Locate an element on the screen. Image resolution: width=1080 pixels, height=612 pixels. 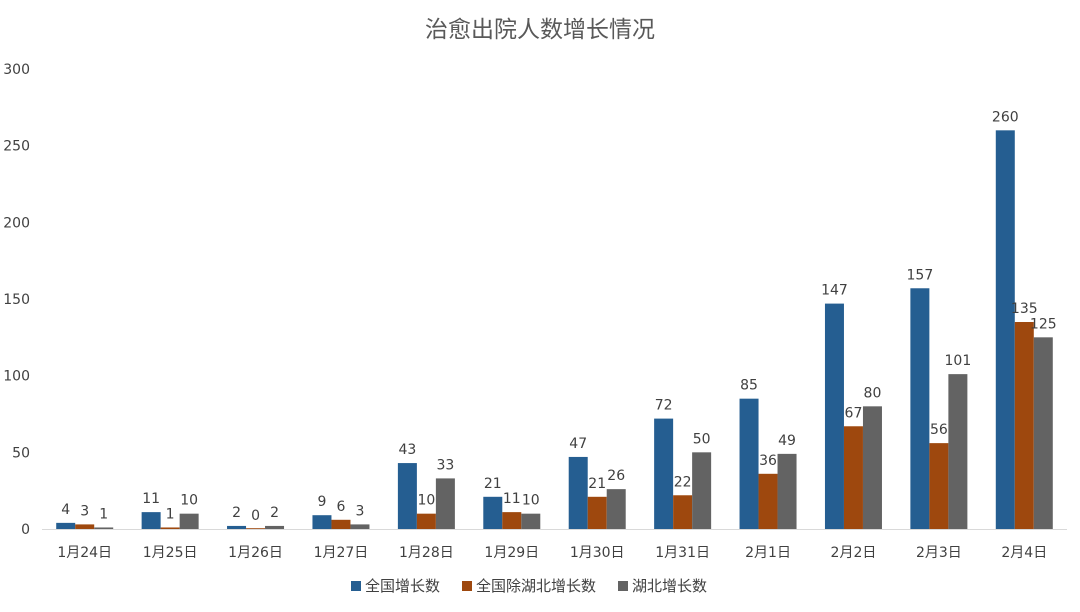
legend-label: 全国除湖北增长数 is located at coordinates (536, 586).